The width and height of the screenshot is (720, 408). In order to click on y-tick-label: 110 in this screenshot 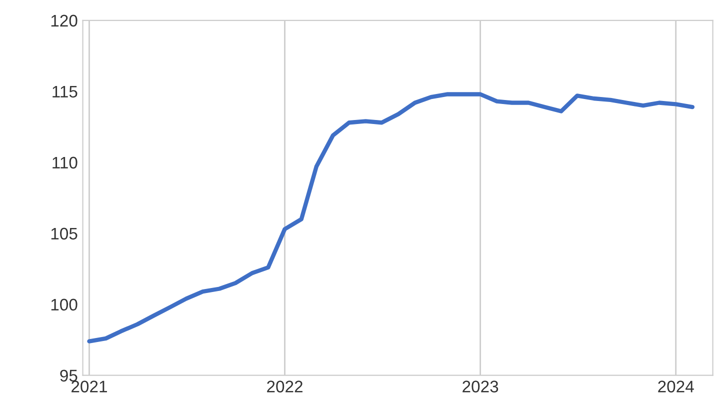, I will do `click(65, 162)`.